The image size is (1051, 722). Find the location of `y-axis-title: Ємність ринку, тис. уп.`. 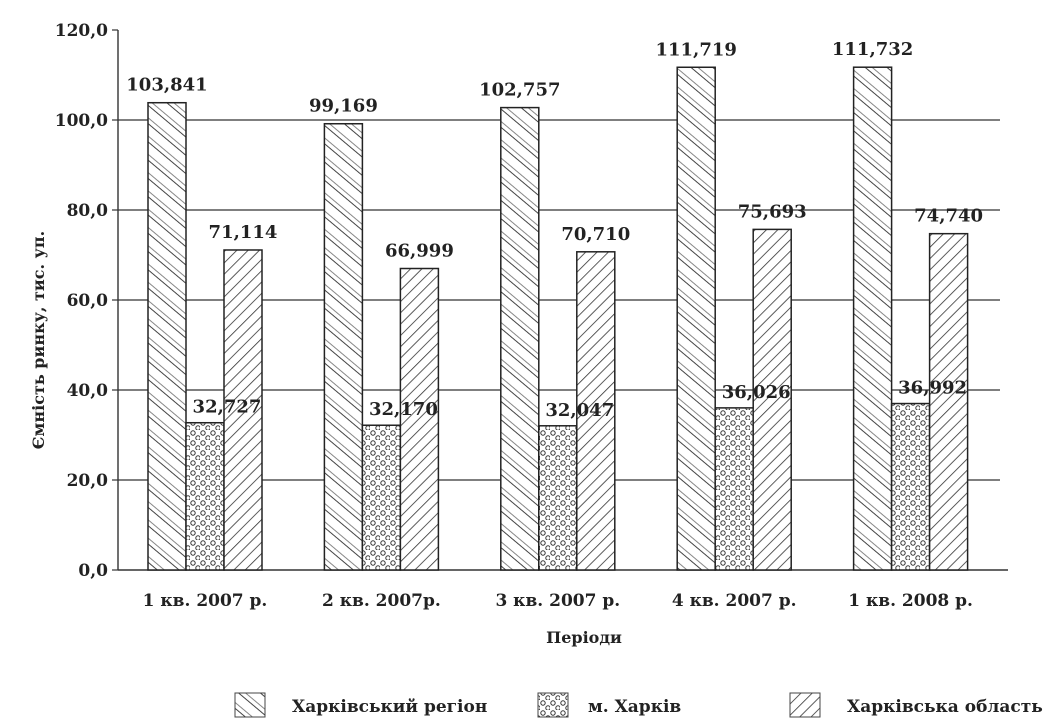

y-axis-title: Ємність ринку, тис. уп. is located at coordinates (38, 340).